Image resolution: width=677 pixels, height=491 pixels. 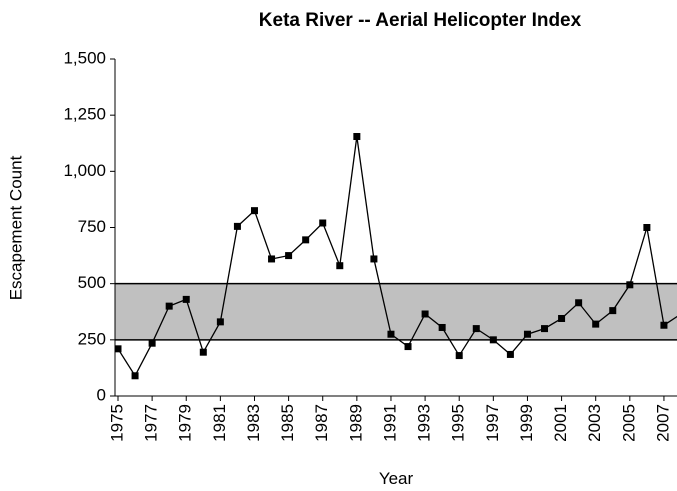 What do you see at coordinates (628, 423) in the screenshot?
I see `x-tick-label: 2005` at bounding box center [628, 423].